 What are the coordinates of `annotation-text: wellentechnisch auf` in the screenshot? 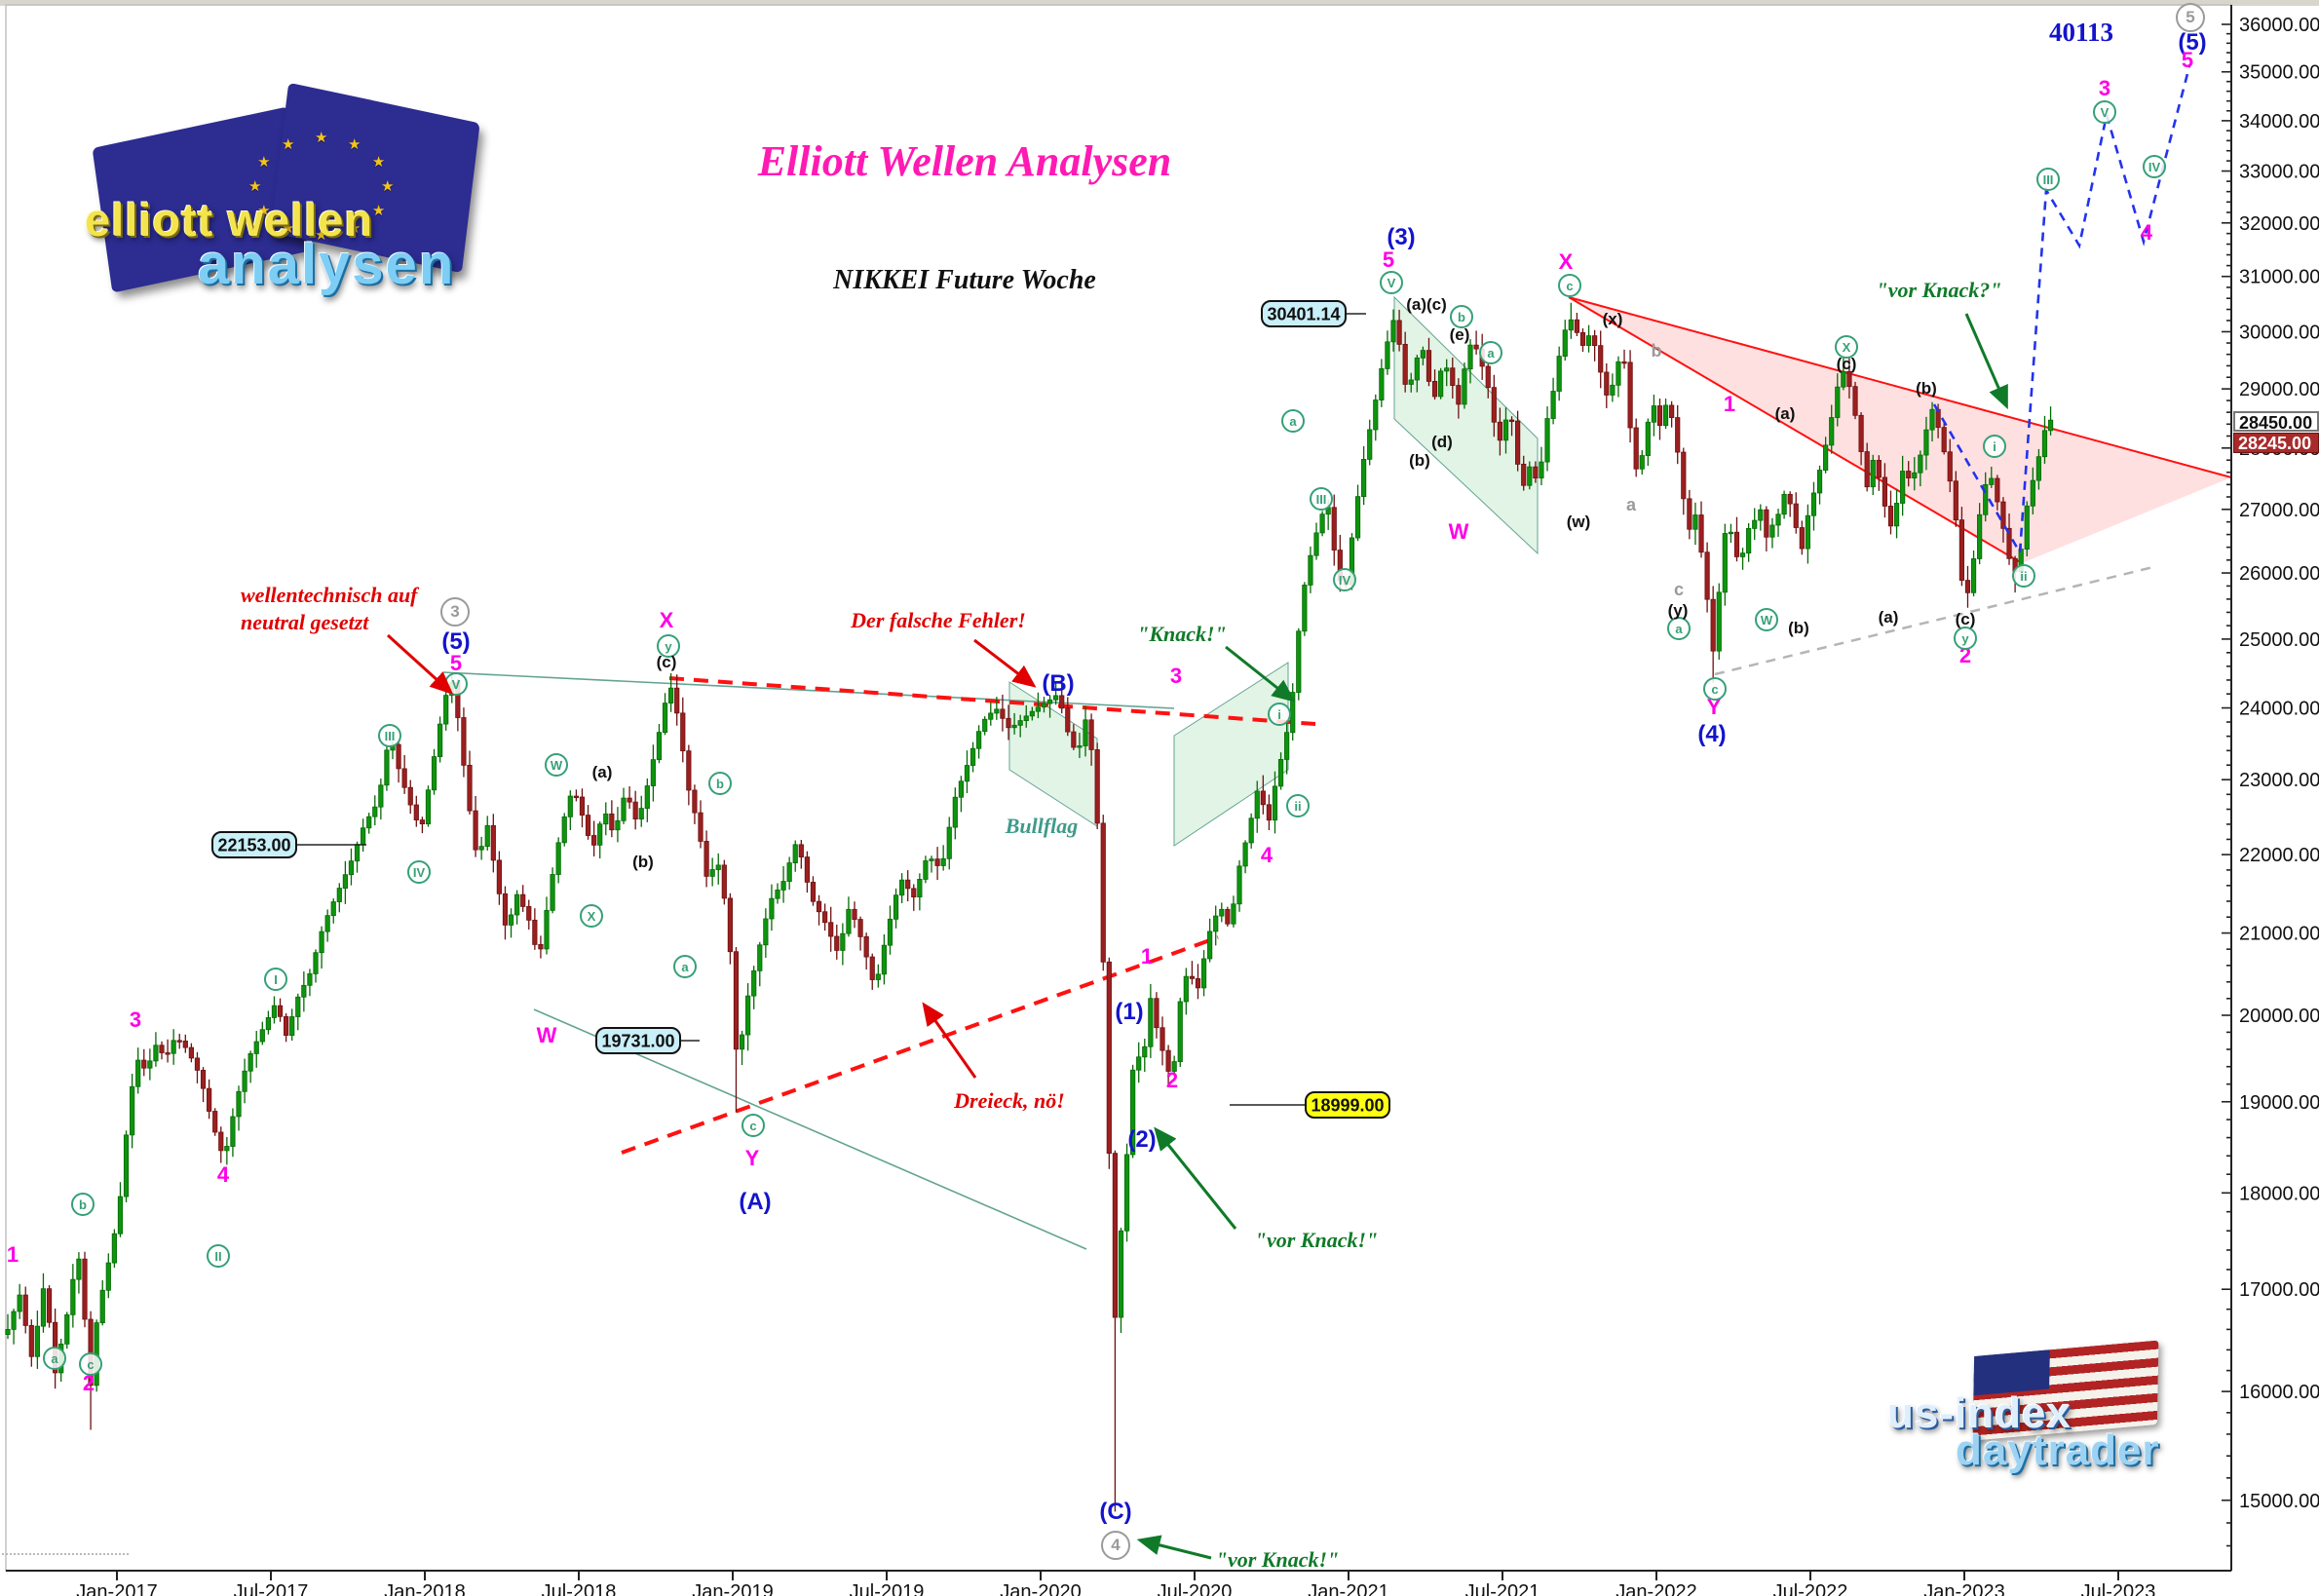 It's located at (330, 595).